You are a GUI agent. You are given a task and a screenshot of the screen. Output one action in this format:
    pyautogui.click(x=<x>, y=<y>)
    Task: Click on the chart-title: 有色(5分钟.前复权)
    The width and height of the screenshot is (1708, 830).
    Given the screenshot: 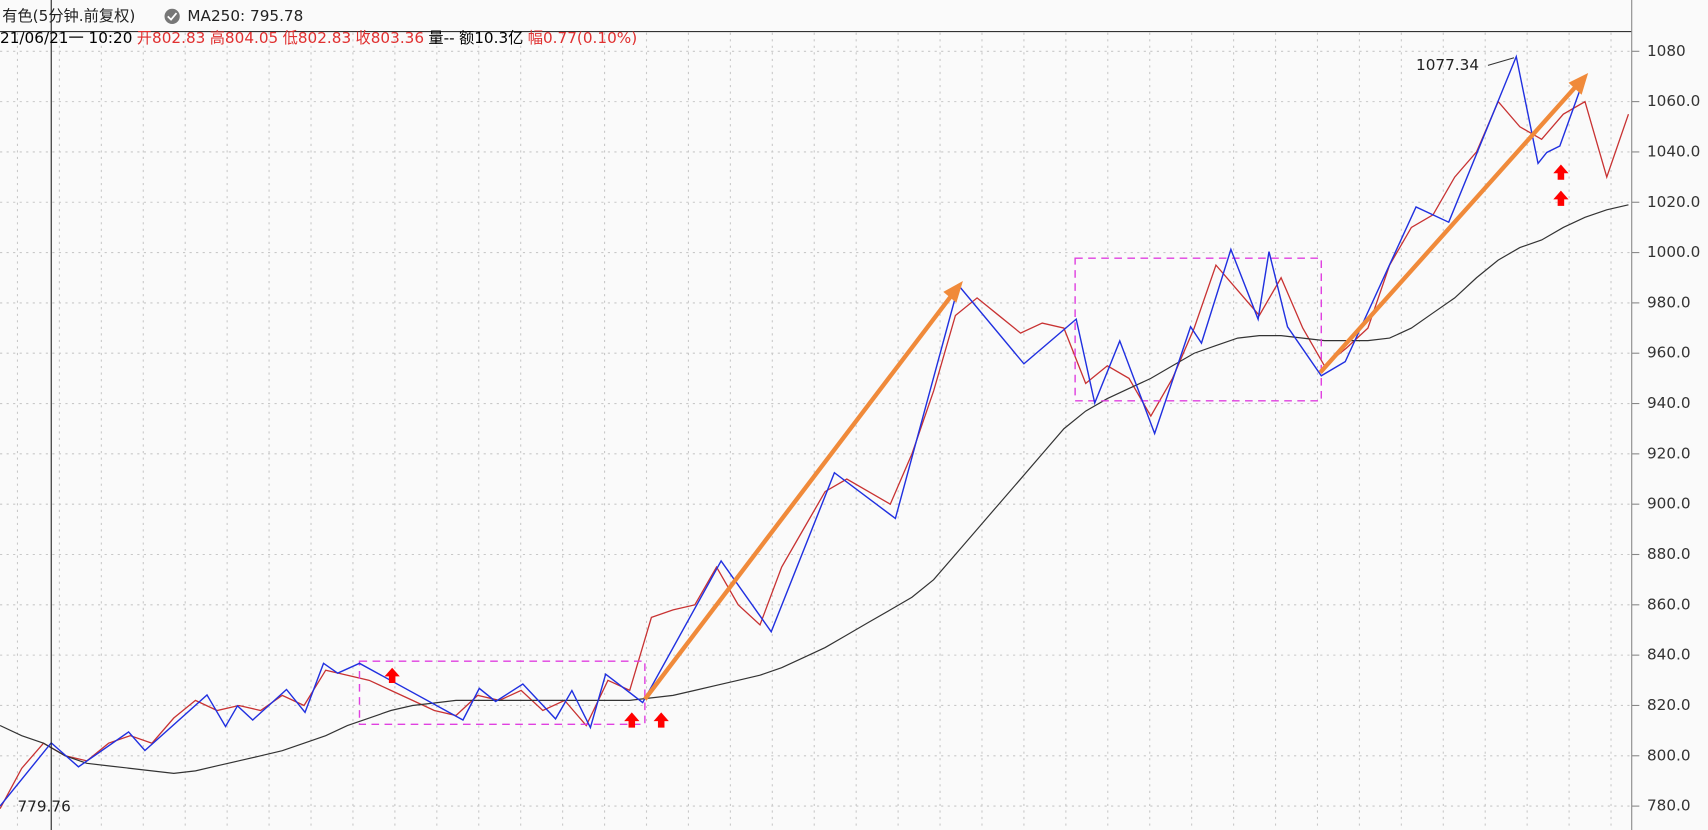 What is the action you would take?
    pyautogui.click(x=68, y=16)
    